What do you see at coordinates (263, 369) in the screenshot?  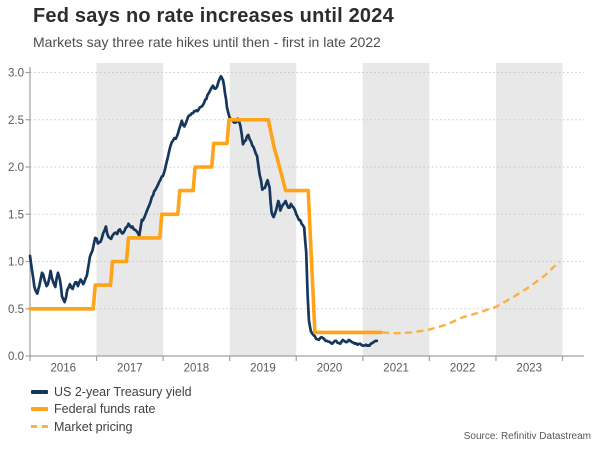 I see `x-tick-label-2019: 2019` at bounding box center [263, 369].